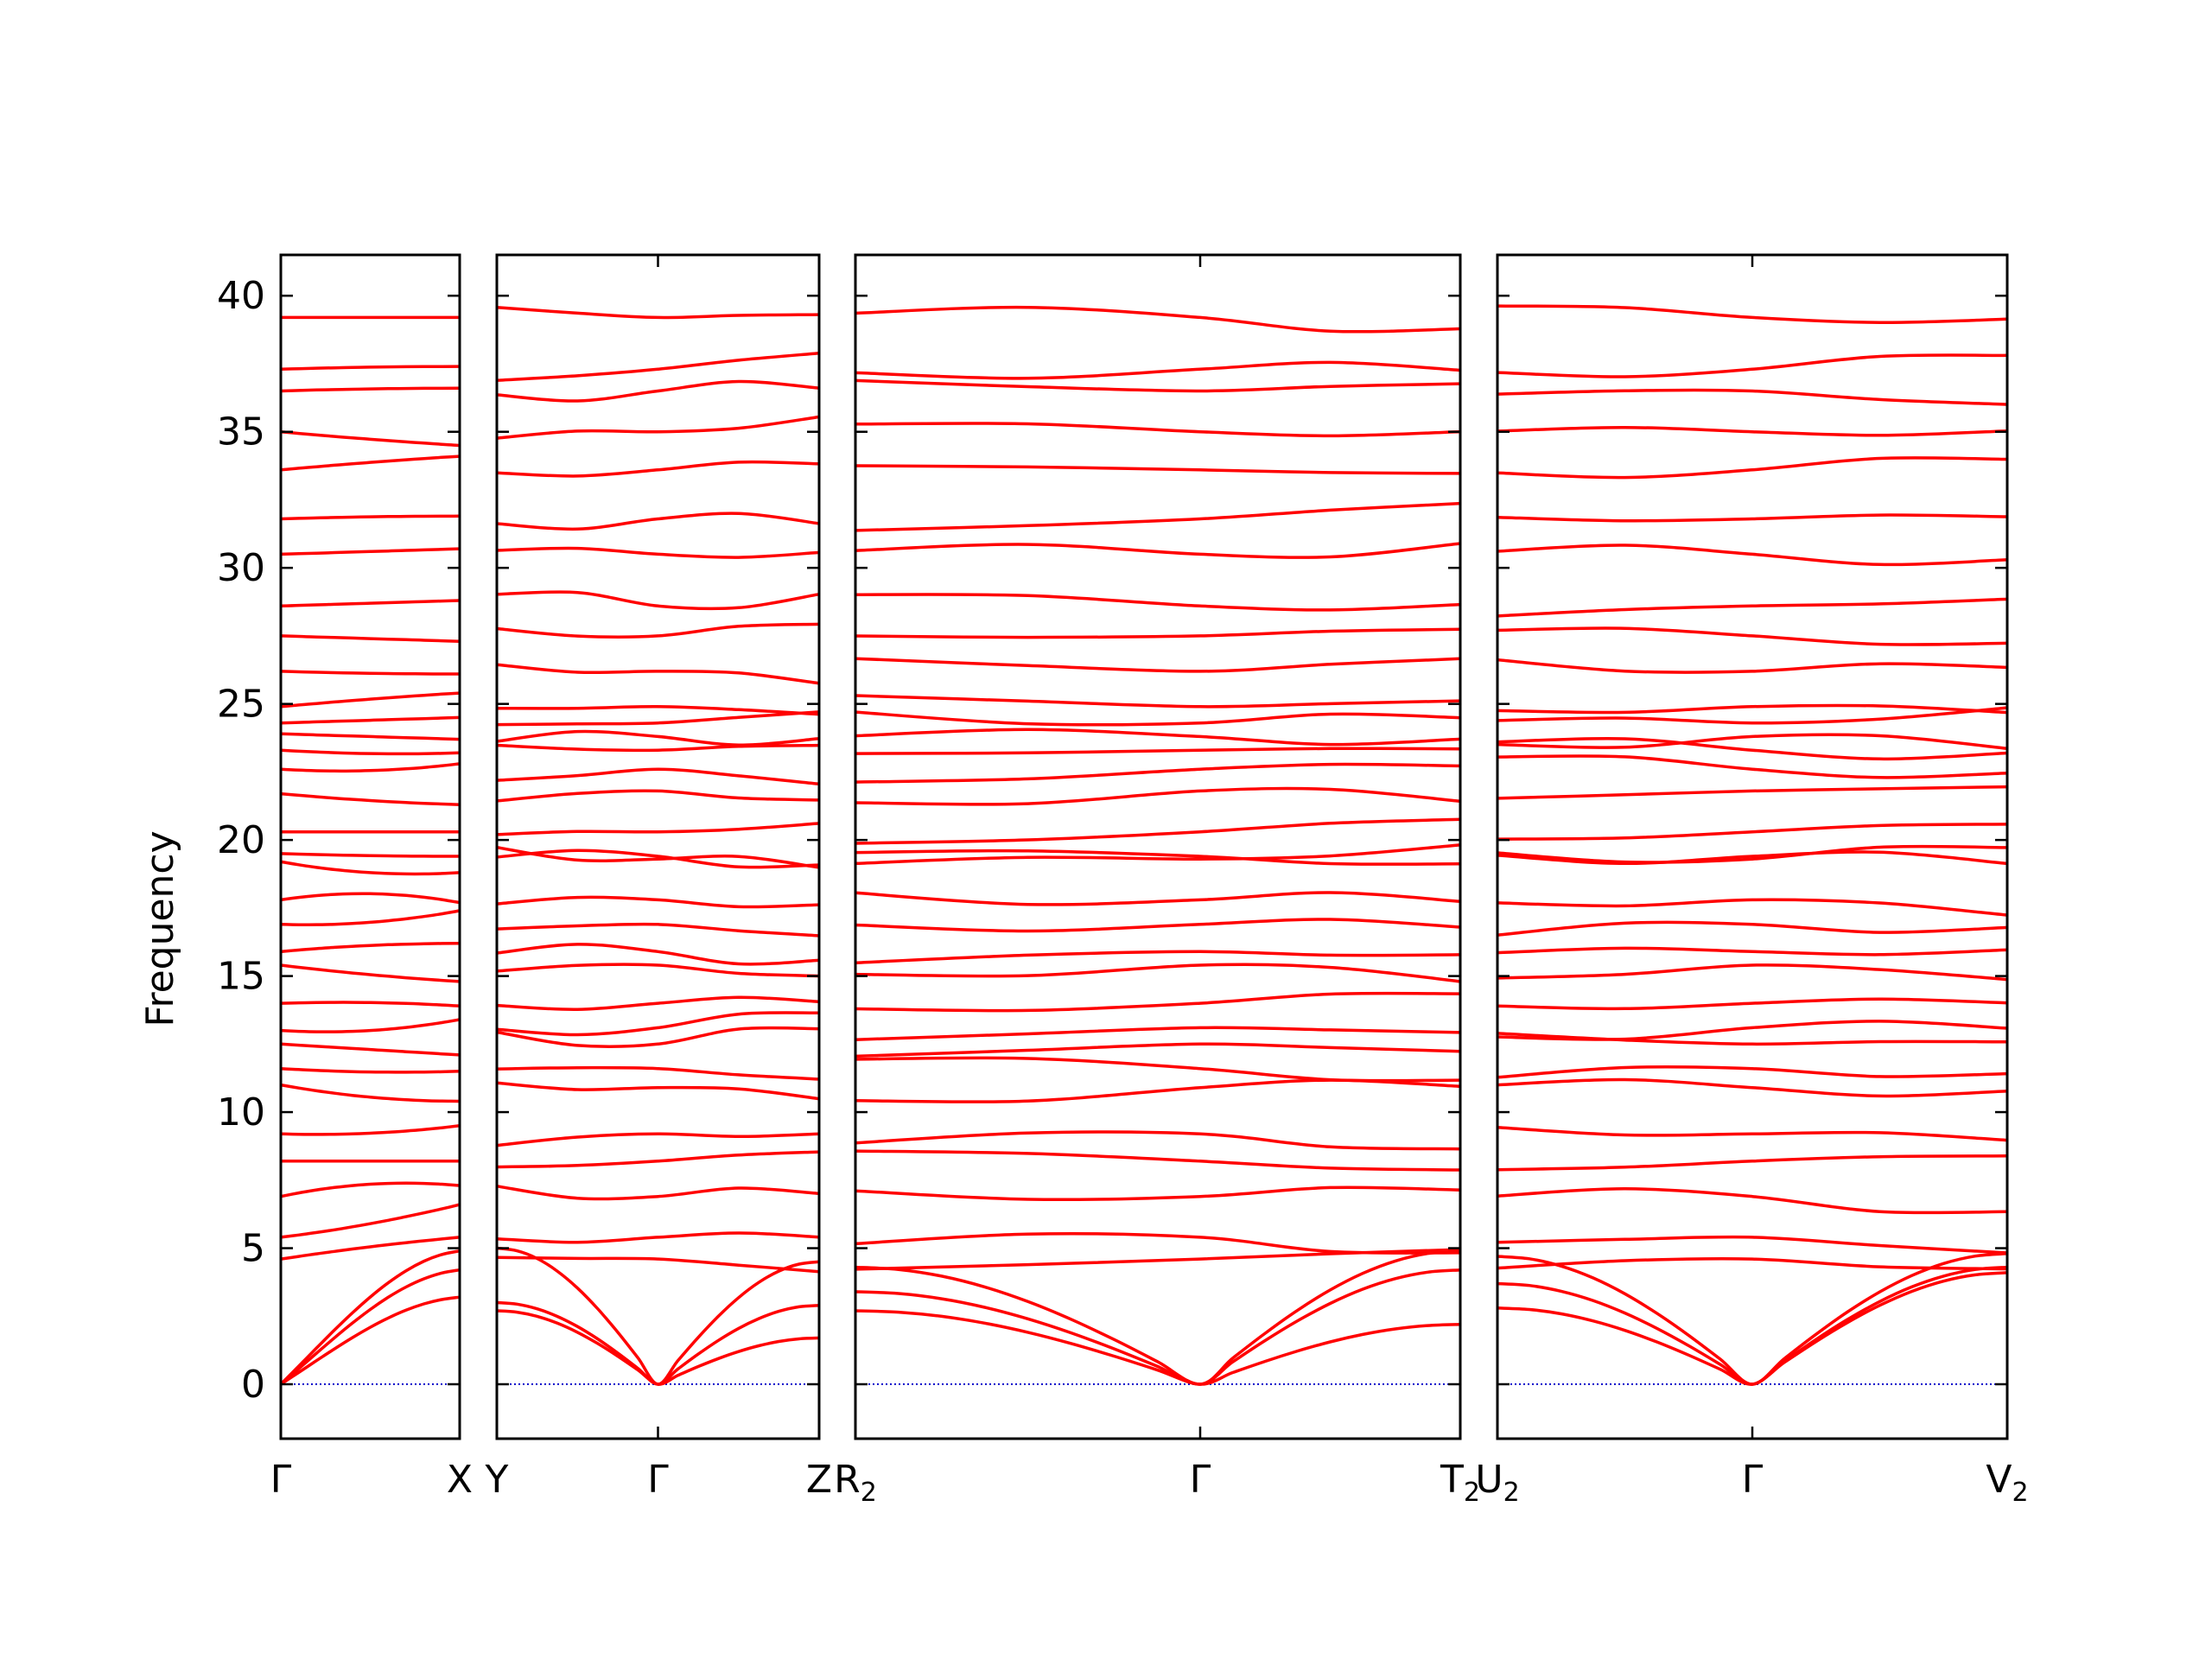 The height and width of the screenshot is (1659, 2212). What do you see at coordinates (160, 928) in the screenshot?
I see `y-axis-title: Frequency` at bounding box center [160, 928].